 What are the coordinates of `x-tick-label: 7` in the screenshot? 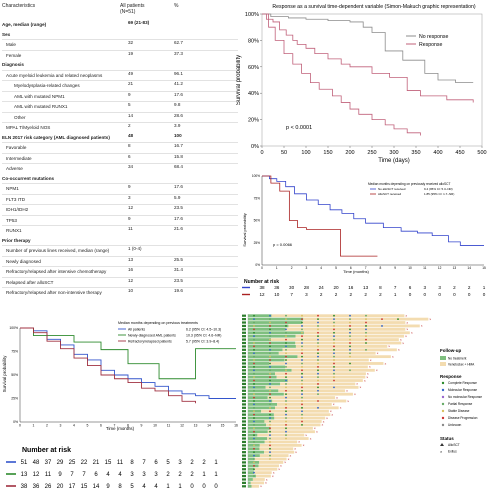 It's located at (115, 426).